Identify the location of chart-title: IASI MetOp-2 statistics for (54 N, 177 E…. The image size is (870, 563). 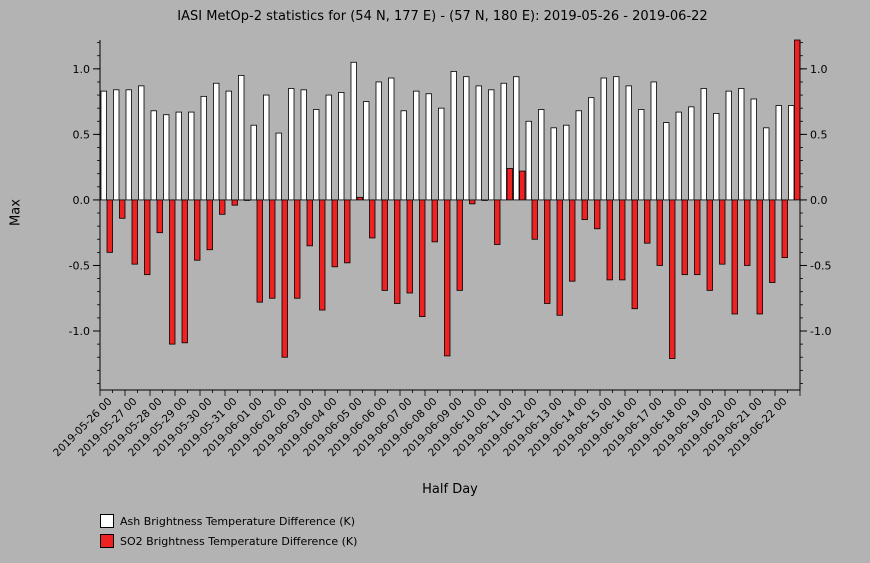
(442, 16).